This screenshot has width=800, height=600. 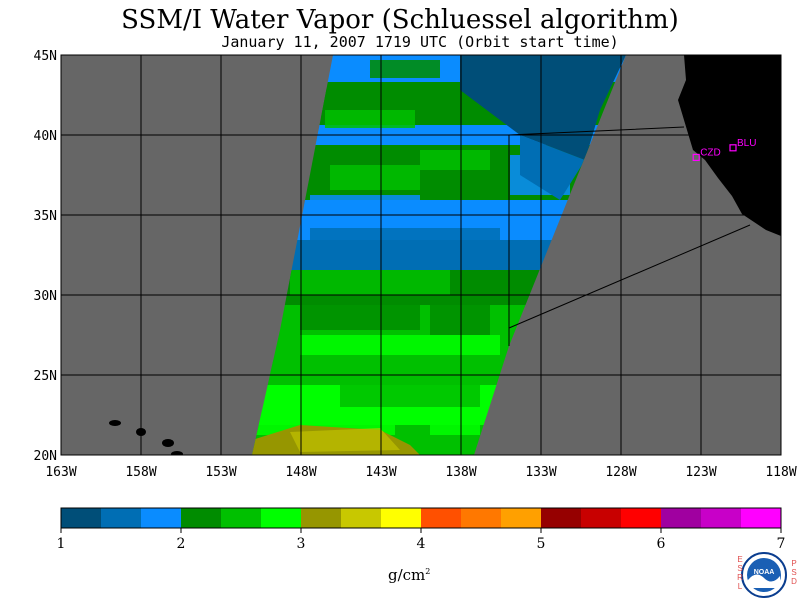 I want to click on units-superscript: 2, so click(x=428, y=571).